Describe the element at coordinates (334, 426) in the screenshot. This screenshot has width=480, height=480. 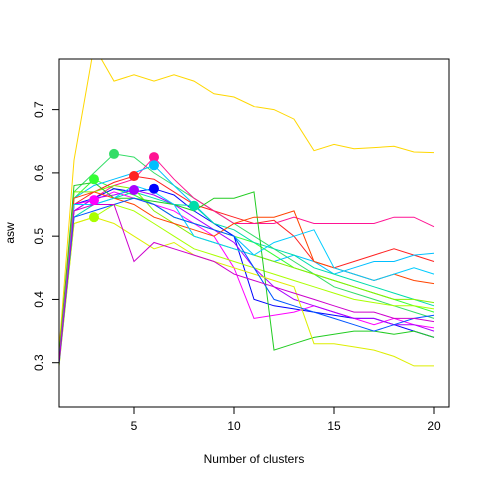
I see `x-tick-label: 15` at that location.